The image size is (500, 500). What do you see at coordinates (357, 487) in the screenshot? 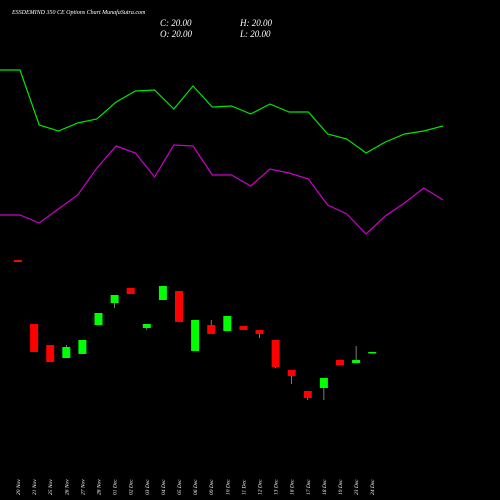
I see `x-tick-label: 23 Dec` at bounding box center [357, 487].